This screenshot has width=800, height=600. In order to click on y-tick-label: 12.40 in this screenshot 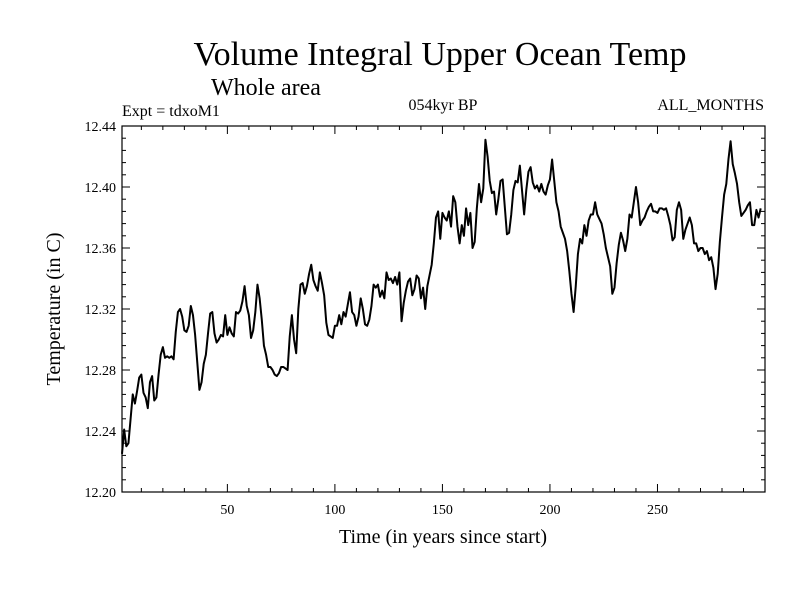, I will do `click(101, 188)`.